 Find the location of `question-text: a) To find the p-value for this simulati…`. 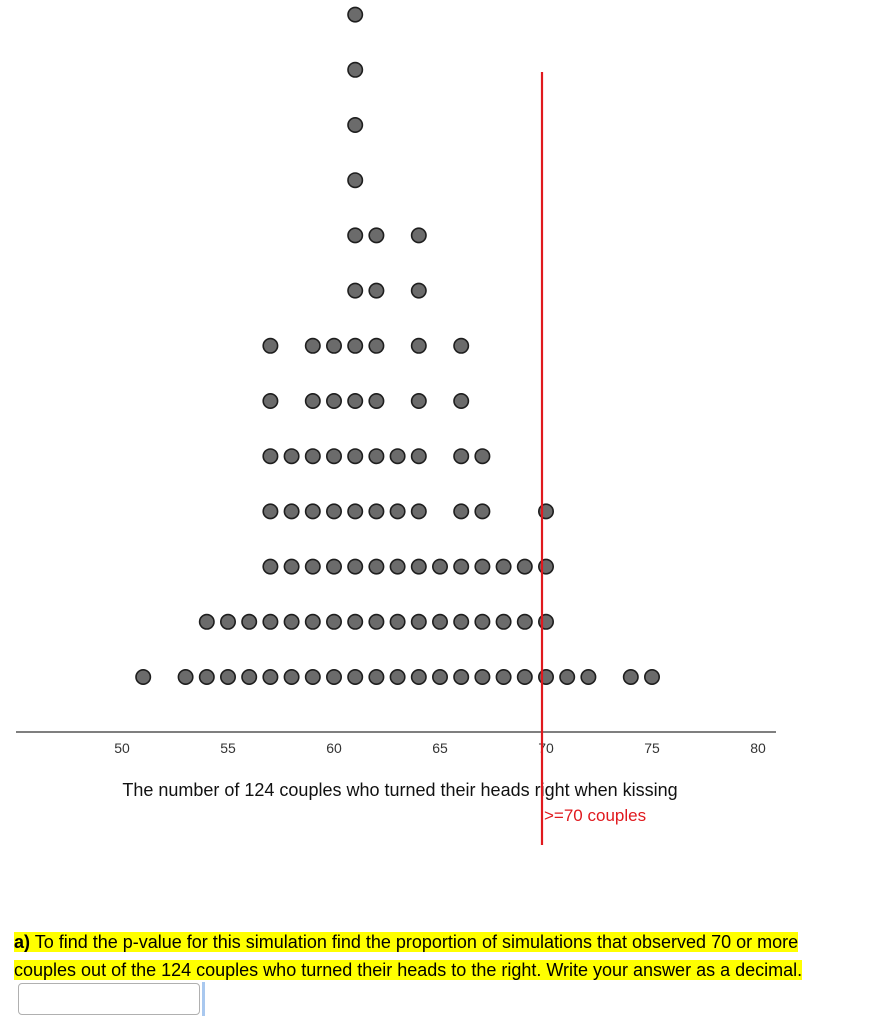

question-text: a) To find the p-value for this simulati… is located at coordinates (429, 973).